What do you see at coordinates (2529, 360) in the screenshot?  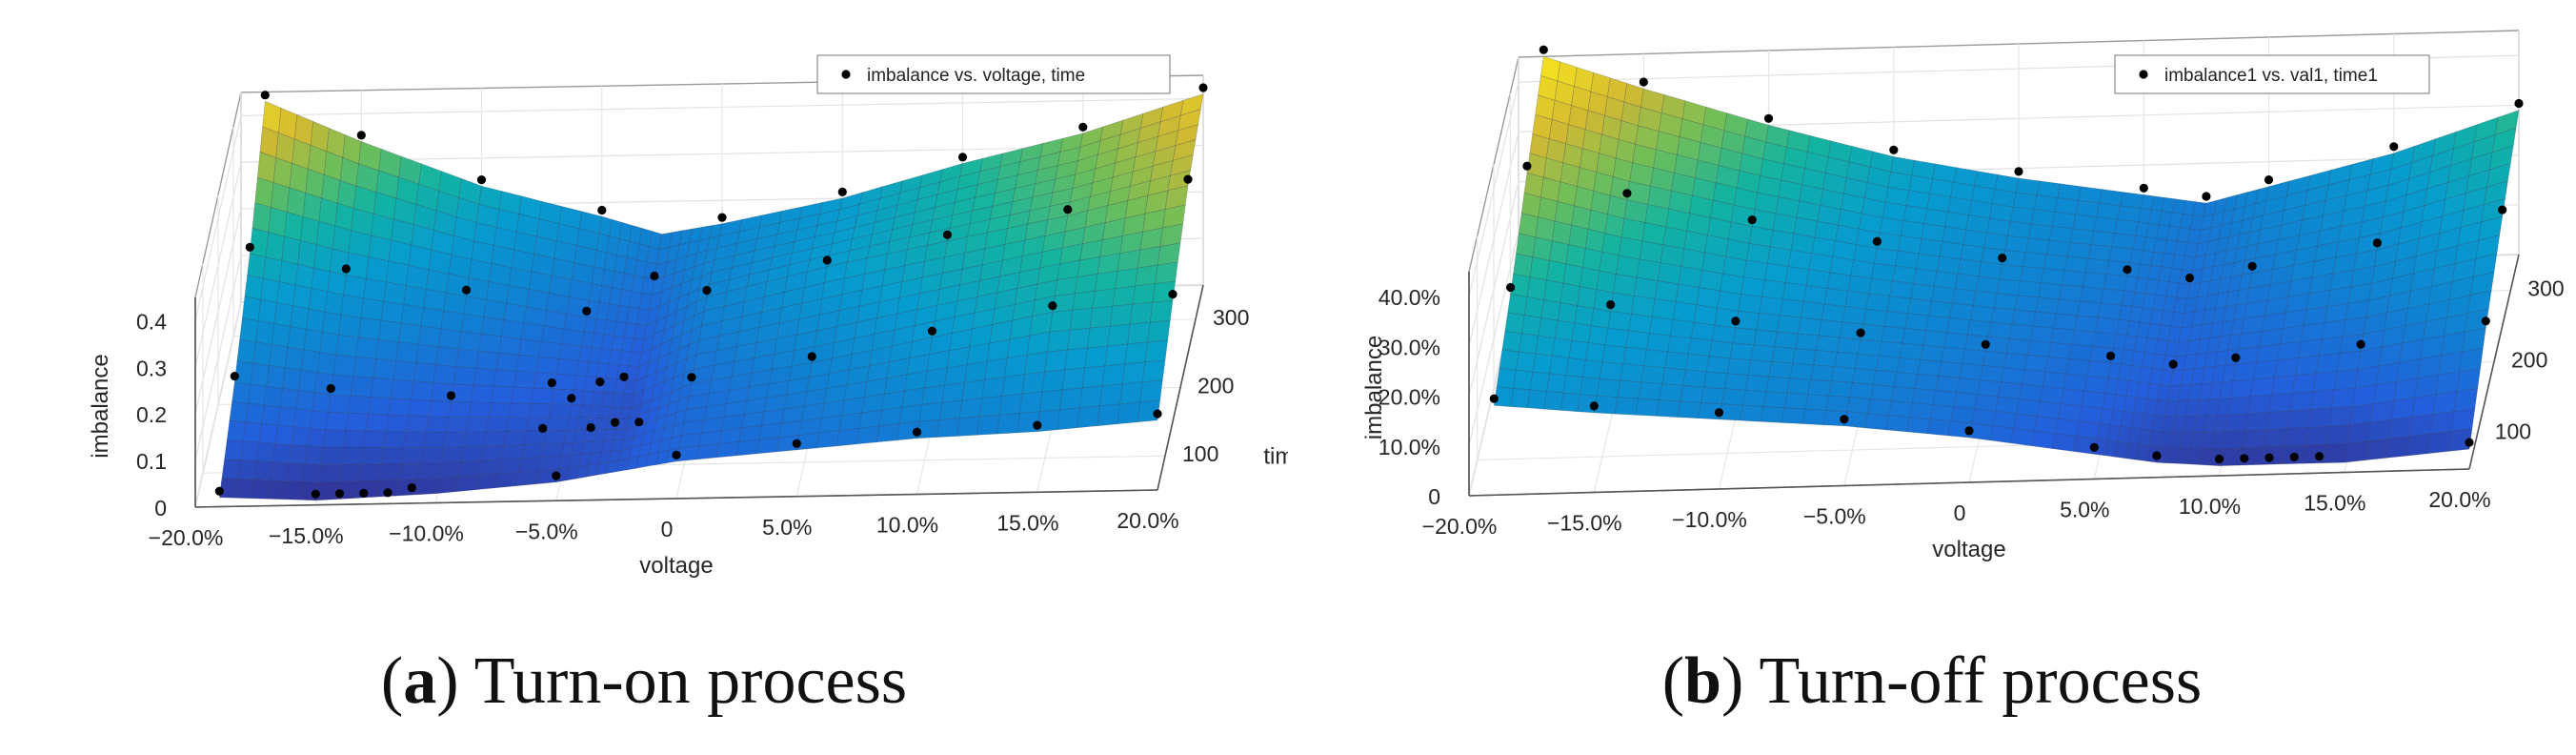 I see `y-tick-label: 200` at bounding box center [2529, 360].